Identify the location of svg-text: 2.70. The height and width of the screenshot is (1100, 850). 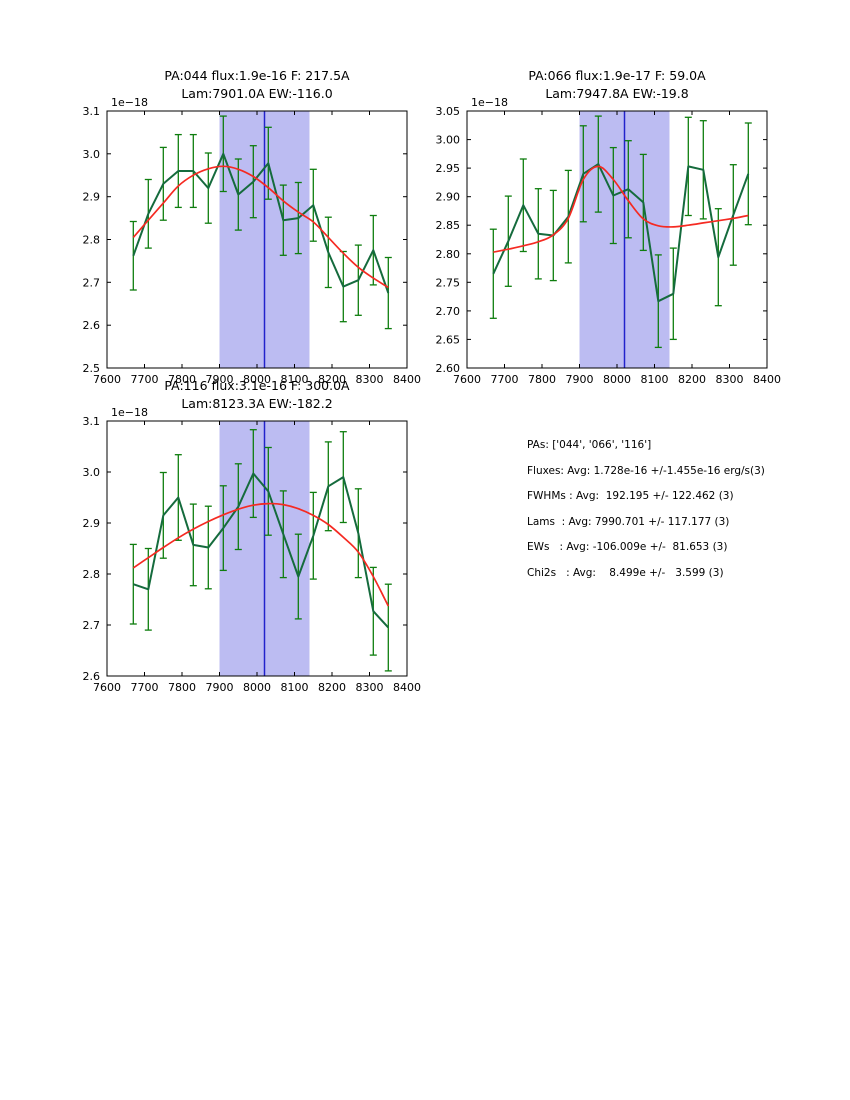
(448, 311).